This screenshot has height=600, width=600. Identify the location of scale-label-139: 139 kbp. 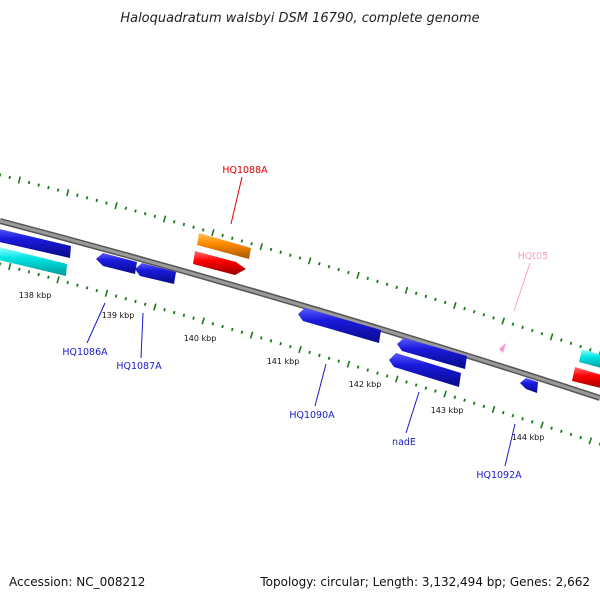
(118, 315).